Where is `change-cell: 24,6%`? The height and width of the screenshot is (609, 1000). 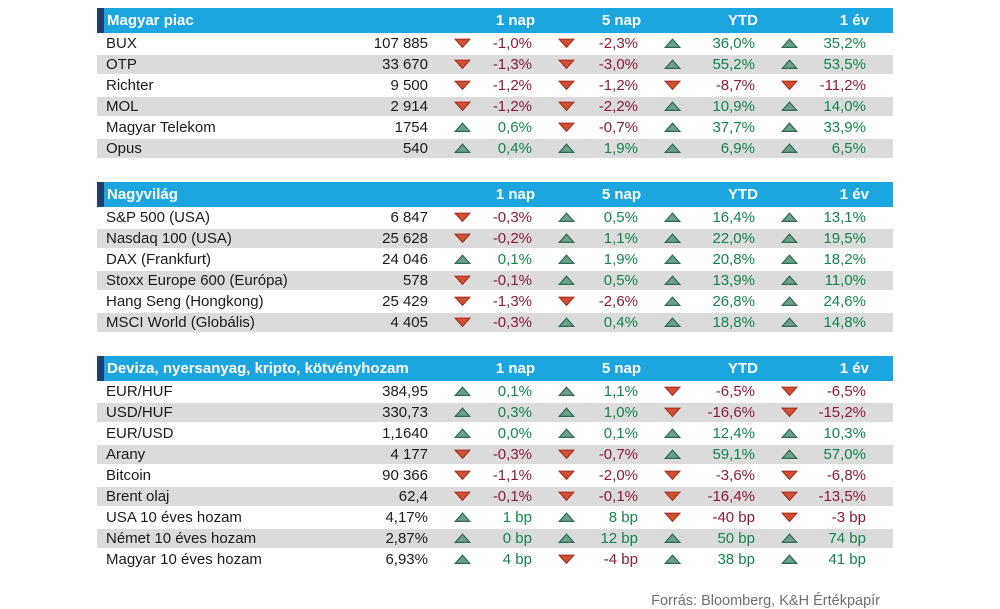 change-cell: 24,6% is located at coordinates (810, 301).